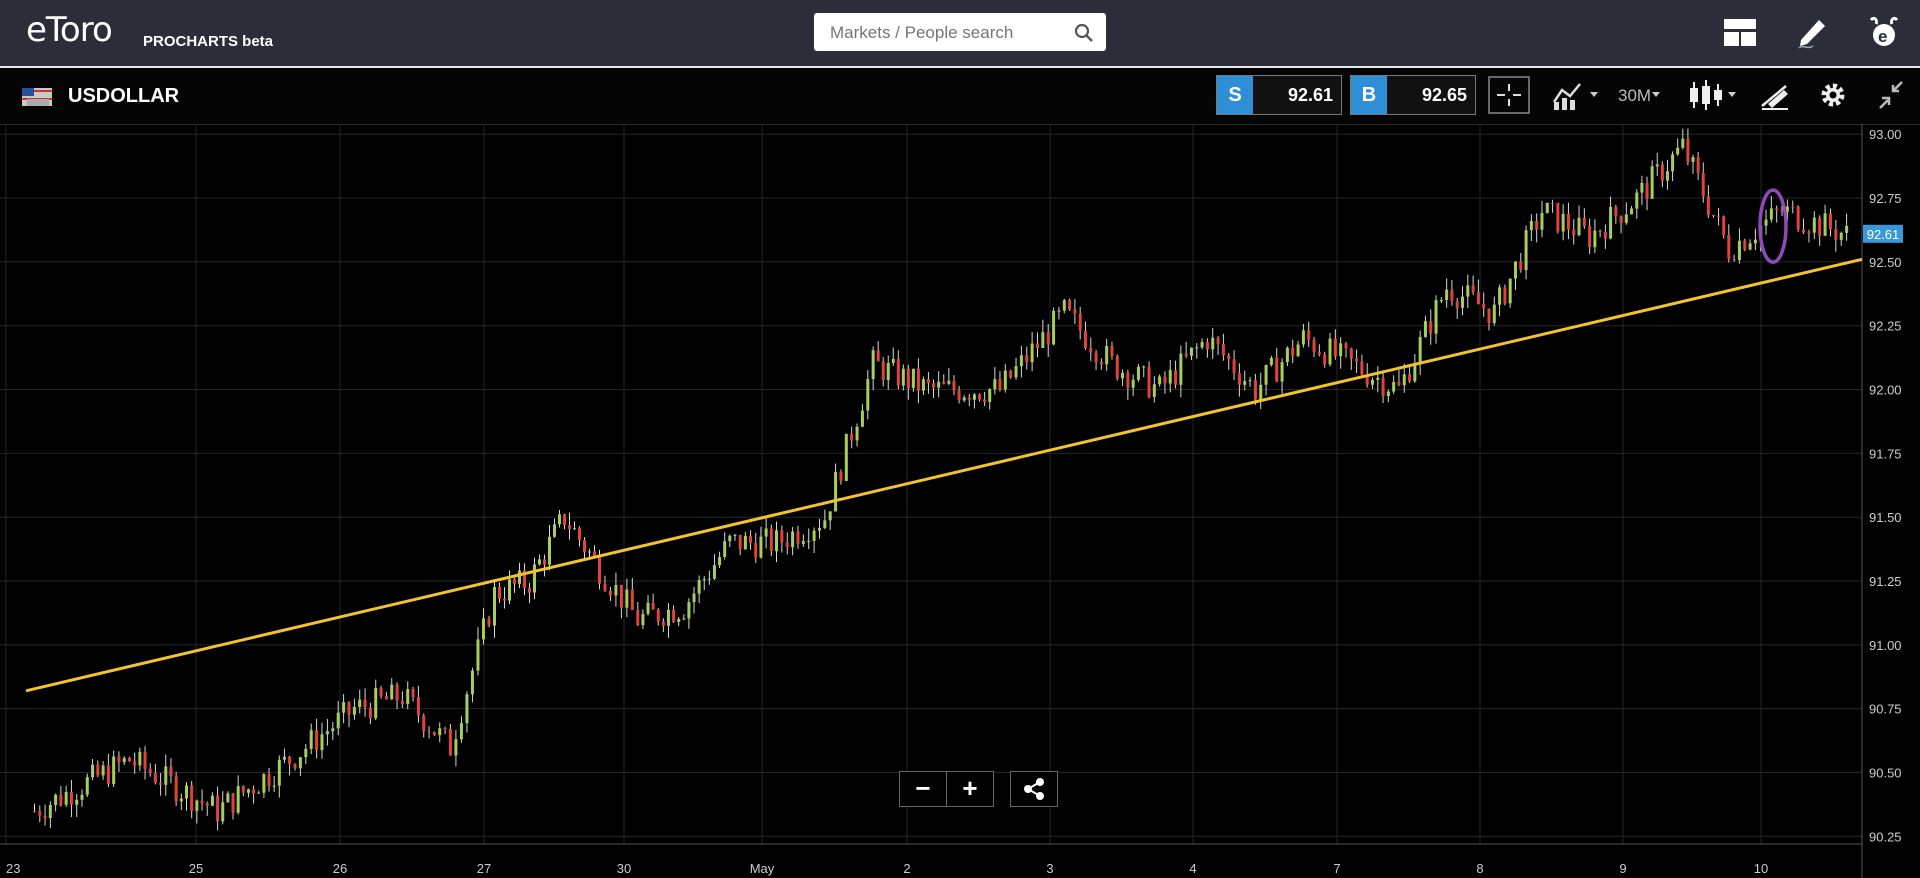 This screenshot has width=1920, height=878. I want to click on sell-button: S 92.61, so click(1279, 95).